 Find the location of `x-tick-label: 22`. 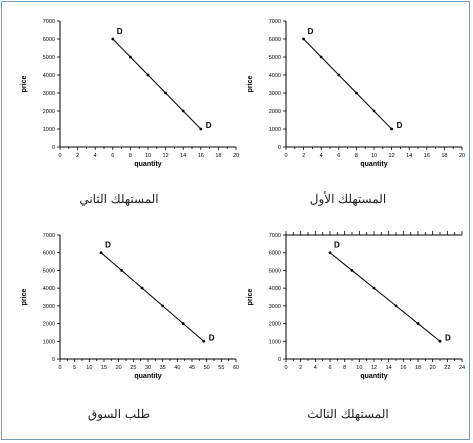

x-tick-label: 22 is located at coordinates (447, 368).